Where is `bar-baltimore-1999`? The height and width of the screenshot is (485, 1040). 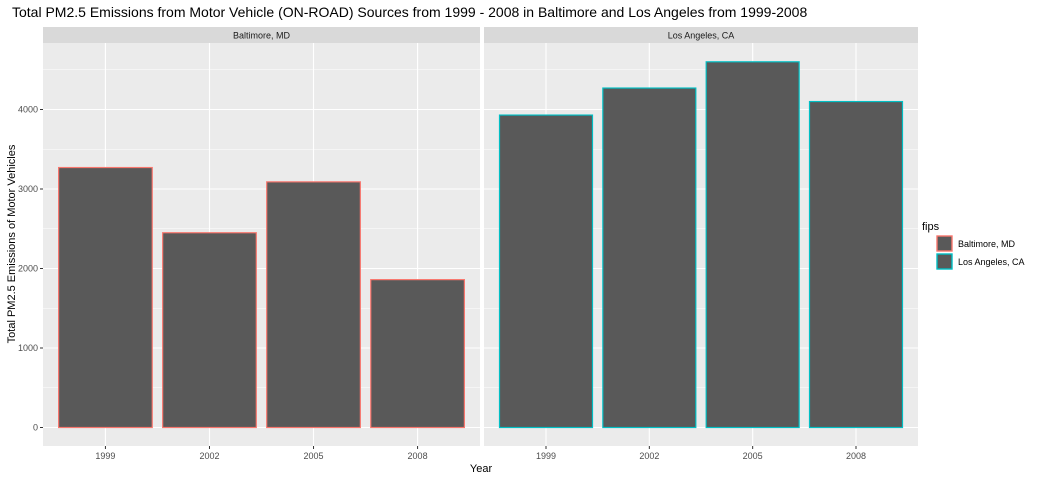
bar-baltimore-1999 is located at coordinates (105, 297).